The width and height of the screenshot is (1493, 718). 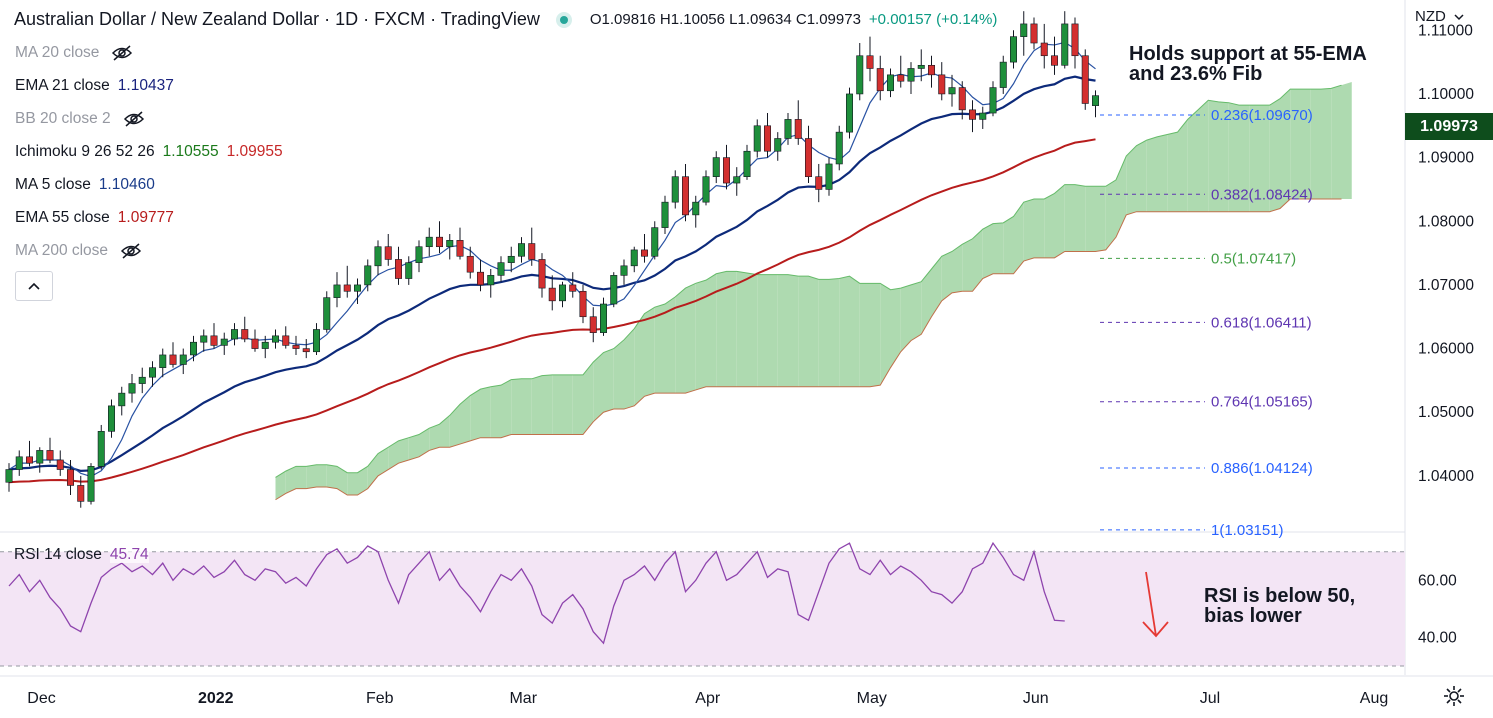 I want to click on rsi-tick-label: 40.00, so click(x=1437, y=637).